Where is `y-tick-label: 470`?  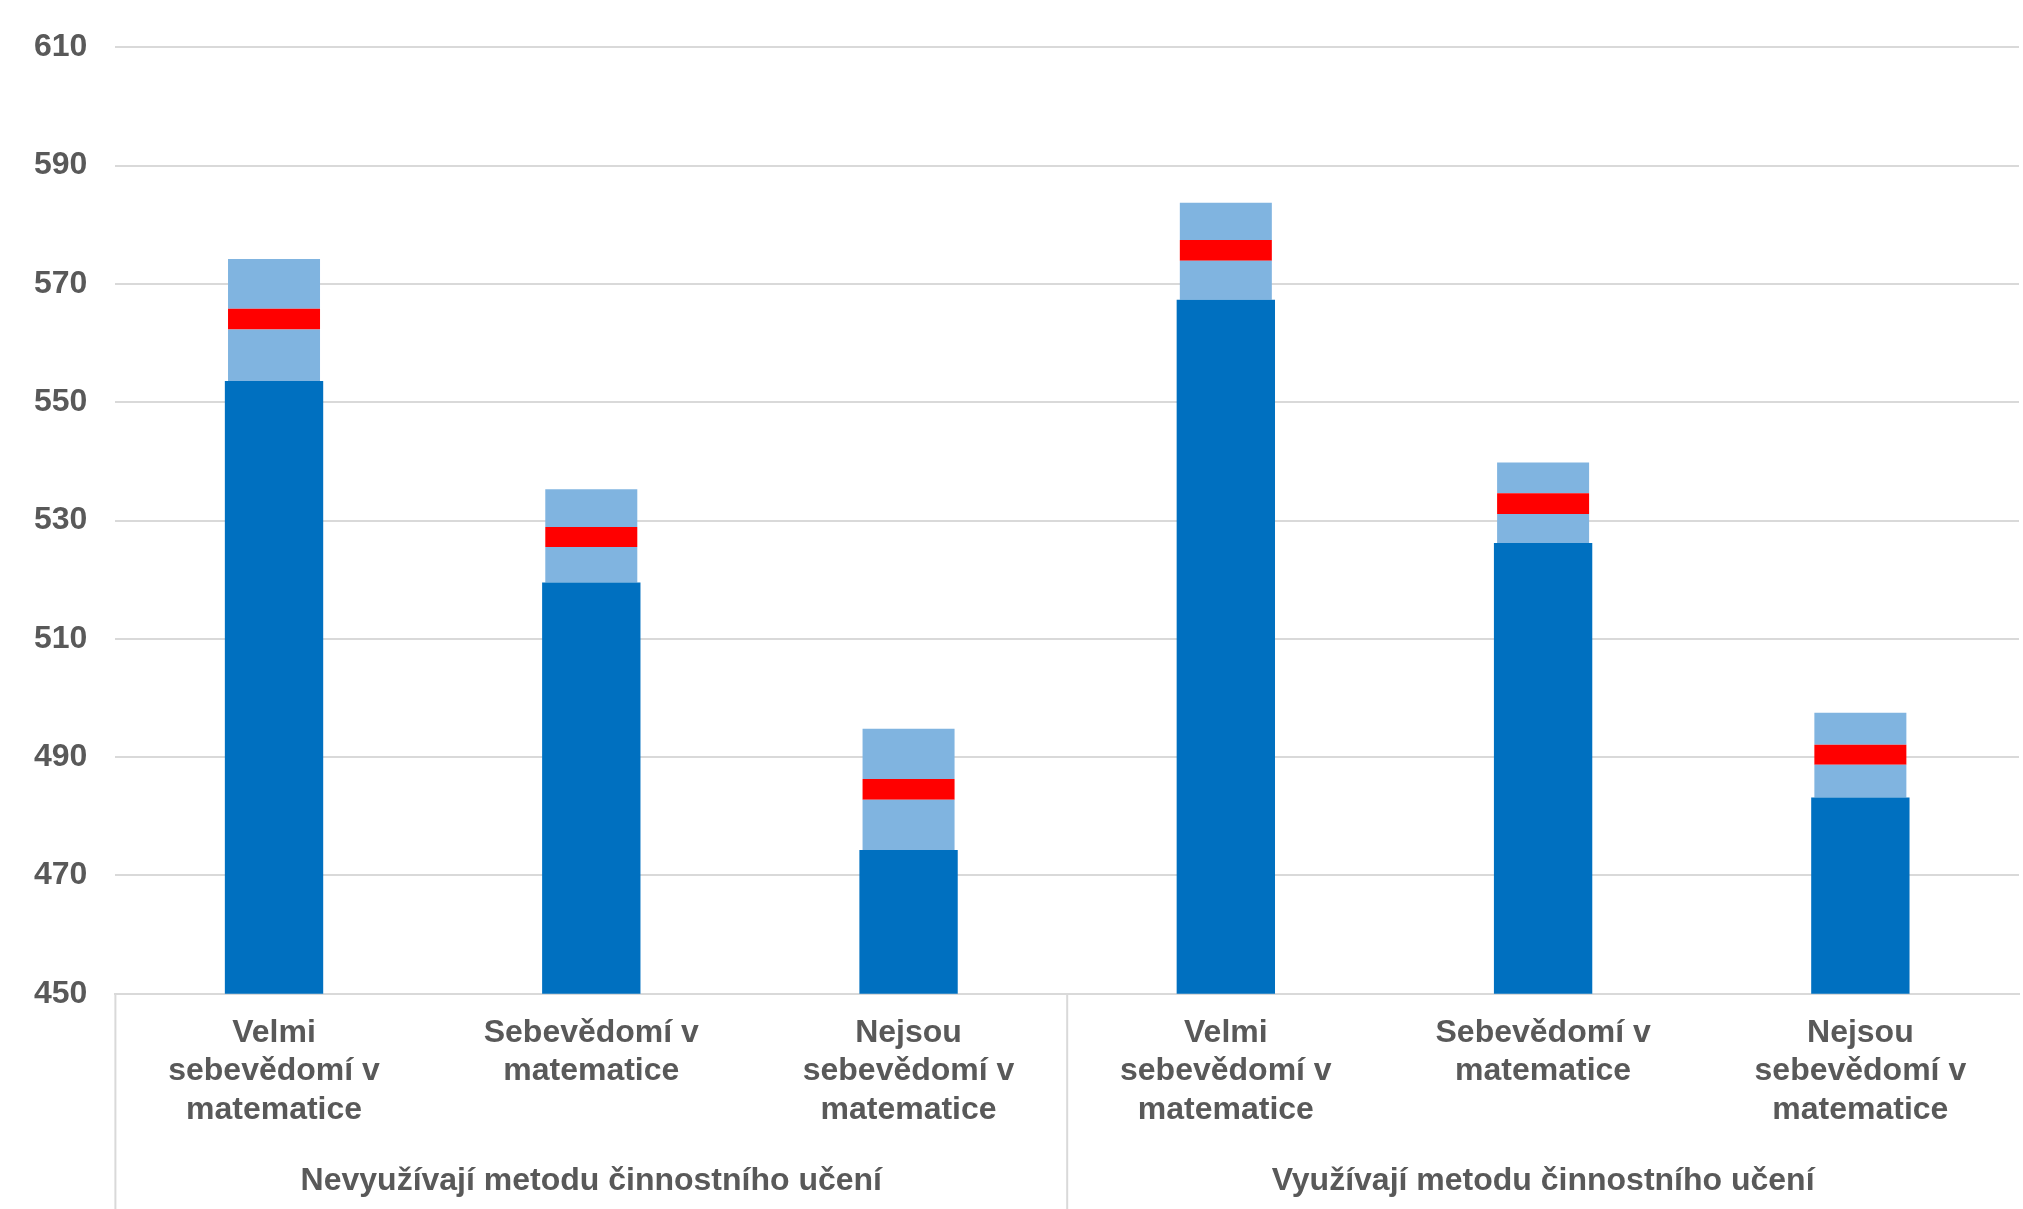 y-tick-label: 470 is located at coordinates (61, 873).